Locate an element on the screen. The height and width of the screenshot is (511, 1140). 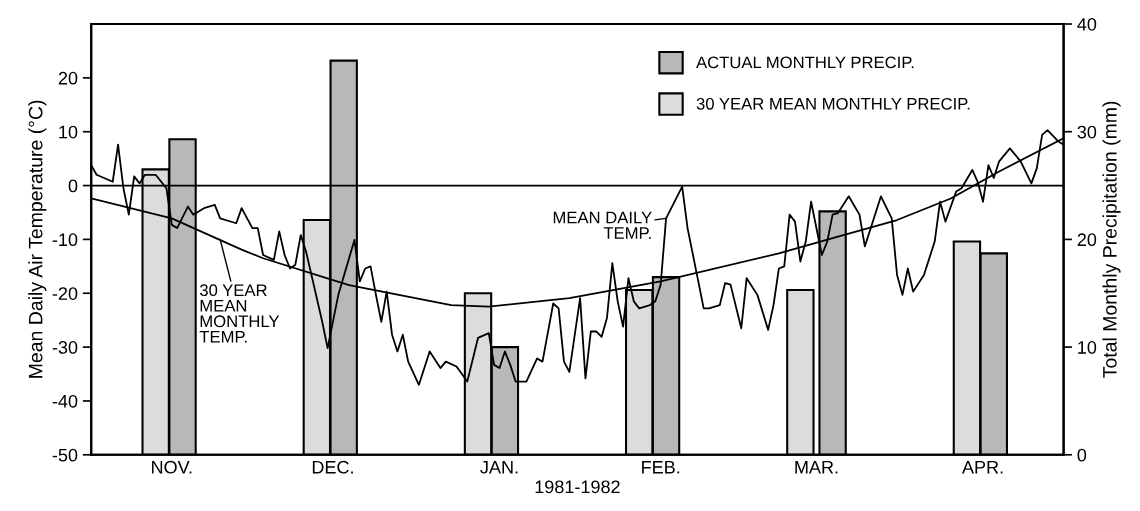
annotation: 30 YEAR MEAN MONTHLY TEMP. is located at coordinates (239, 313).